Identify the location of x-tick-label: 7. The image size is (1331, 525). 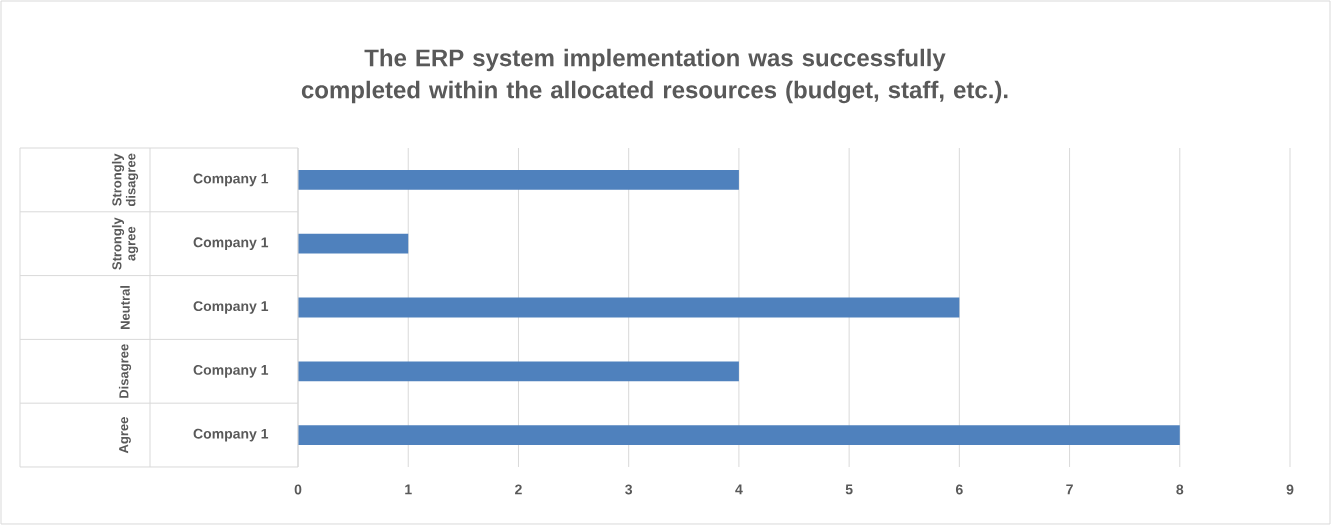
(1069, 489).